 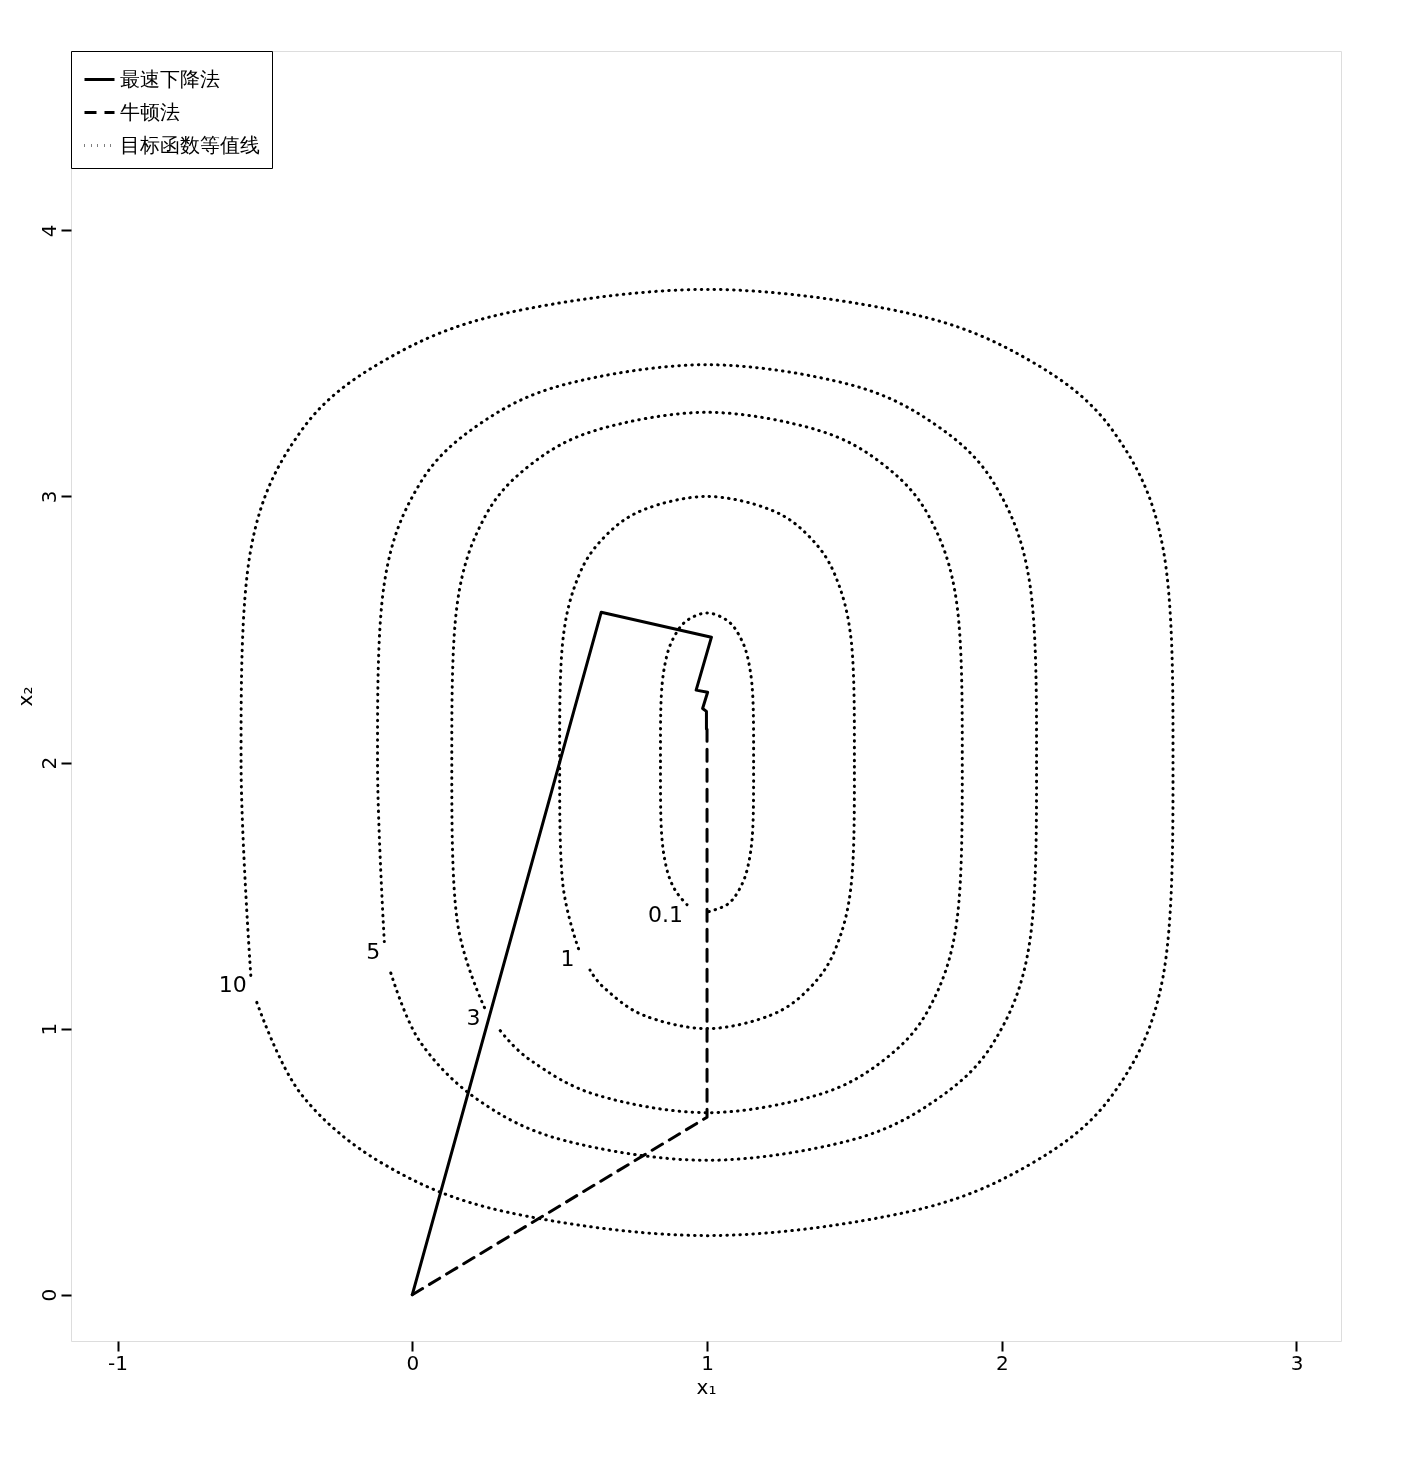 I want to click on x-axis-title: x₁, so click(x=706, y=1386).